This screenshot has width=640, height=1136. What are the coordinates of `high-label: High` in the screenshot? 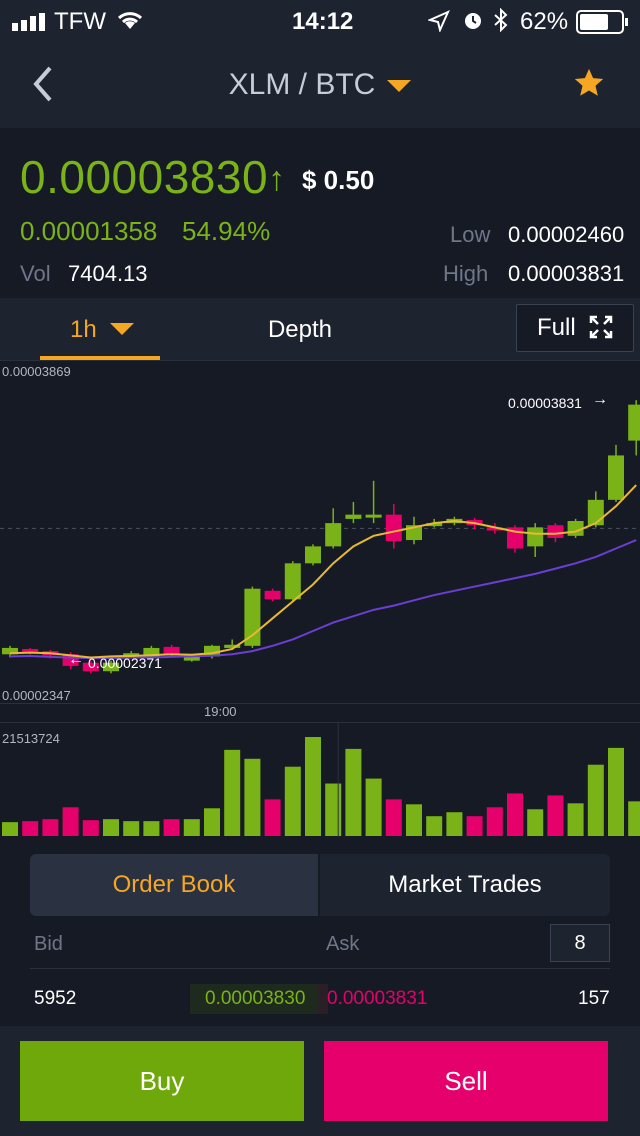 It's located at (466, 273).